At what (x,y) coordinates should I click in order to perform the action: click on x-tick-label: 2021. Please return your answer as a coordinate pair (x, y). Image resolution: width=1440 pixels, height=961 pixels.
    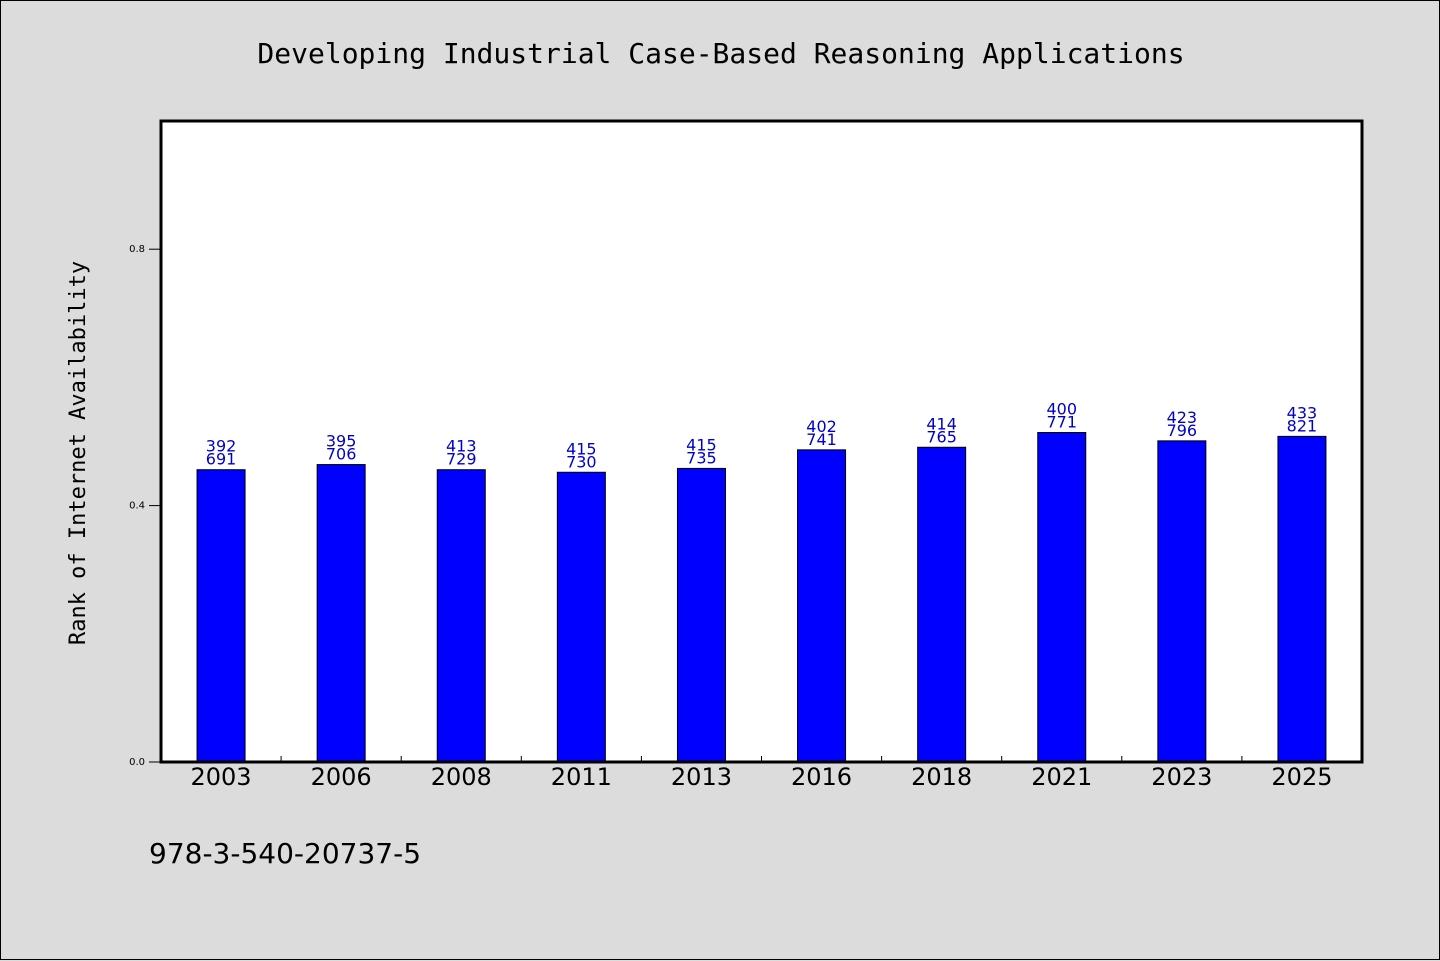
    Looking at the image, I should click on (1061, 777).